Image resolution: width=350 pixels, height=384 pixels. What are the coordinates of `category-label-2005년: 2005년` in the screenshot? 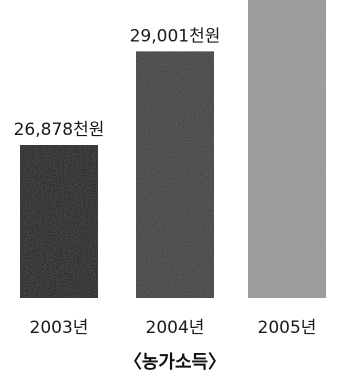 It's located at (287, 328).